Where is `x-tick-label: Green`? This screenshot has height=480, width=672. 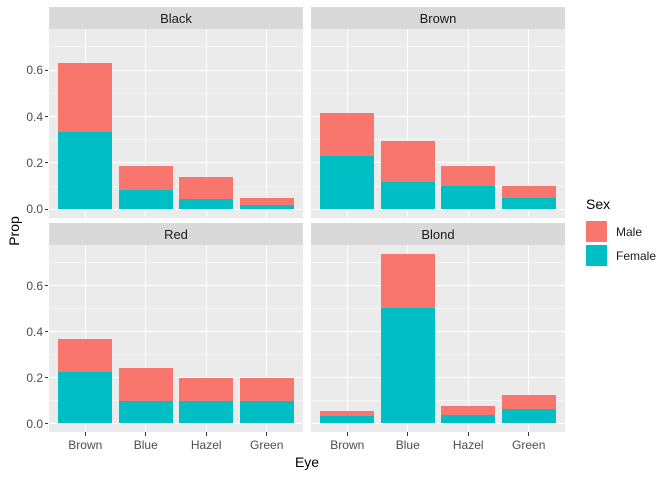
x-tick-label: Green is located at coordinates (267, 445).